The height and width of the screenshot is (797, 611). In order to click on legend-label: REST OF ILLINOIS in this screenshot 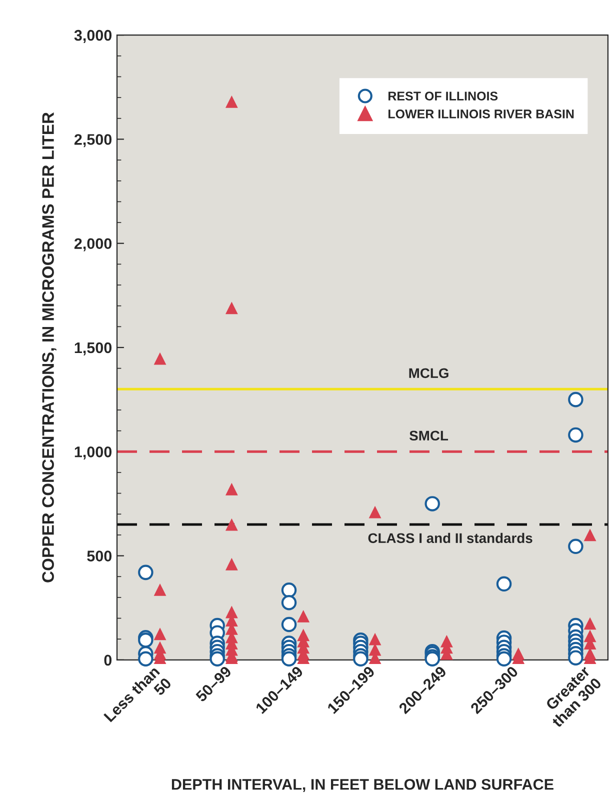, I will do `click(443, 96)`.